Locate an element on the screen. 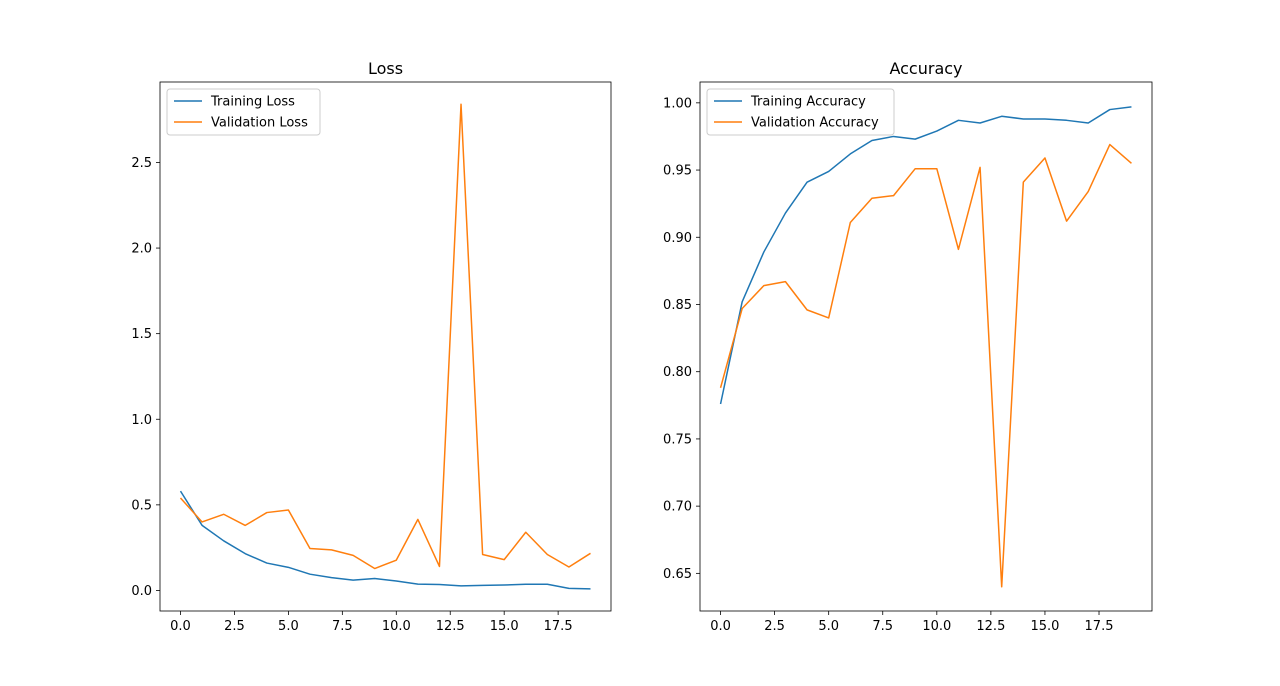  y-tick-label: 0.65 is located at coordinates (677, 574).